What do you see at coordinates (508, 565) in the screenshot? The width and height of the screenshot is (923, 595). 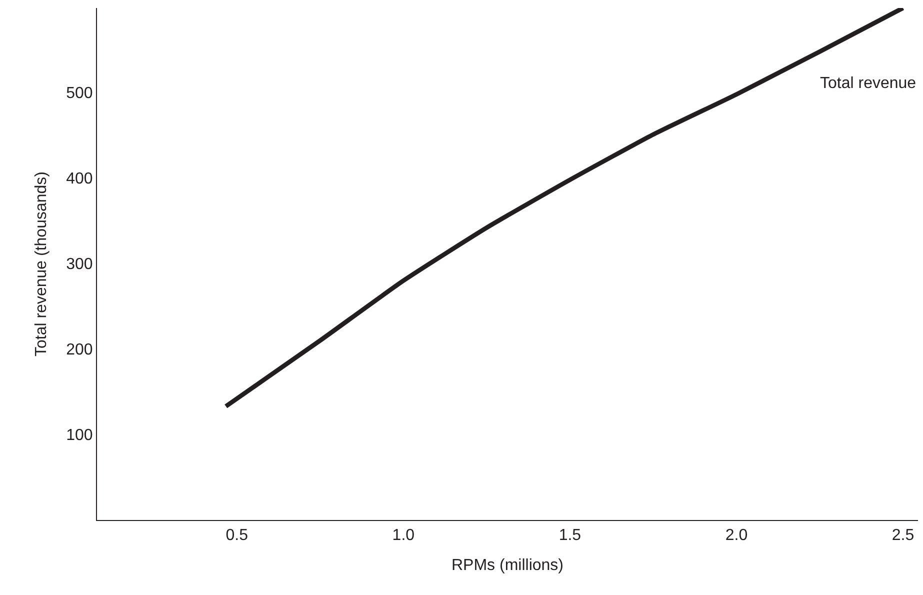 I see `x-axis-title: RPMs (millions)` at bounding box center [508, 565].